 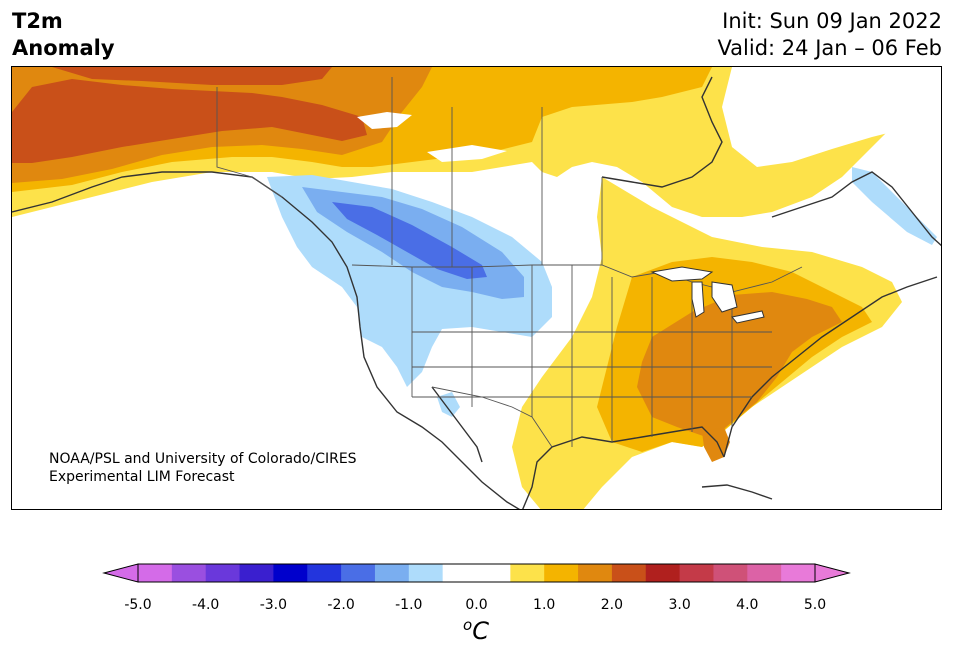 What do you see at coordinates (63, 35) in the screenshot?
I see `map-title: T2m Anomaly` at bounding box center [63, 35].